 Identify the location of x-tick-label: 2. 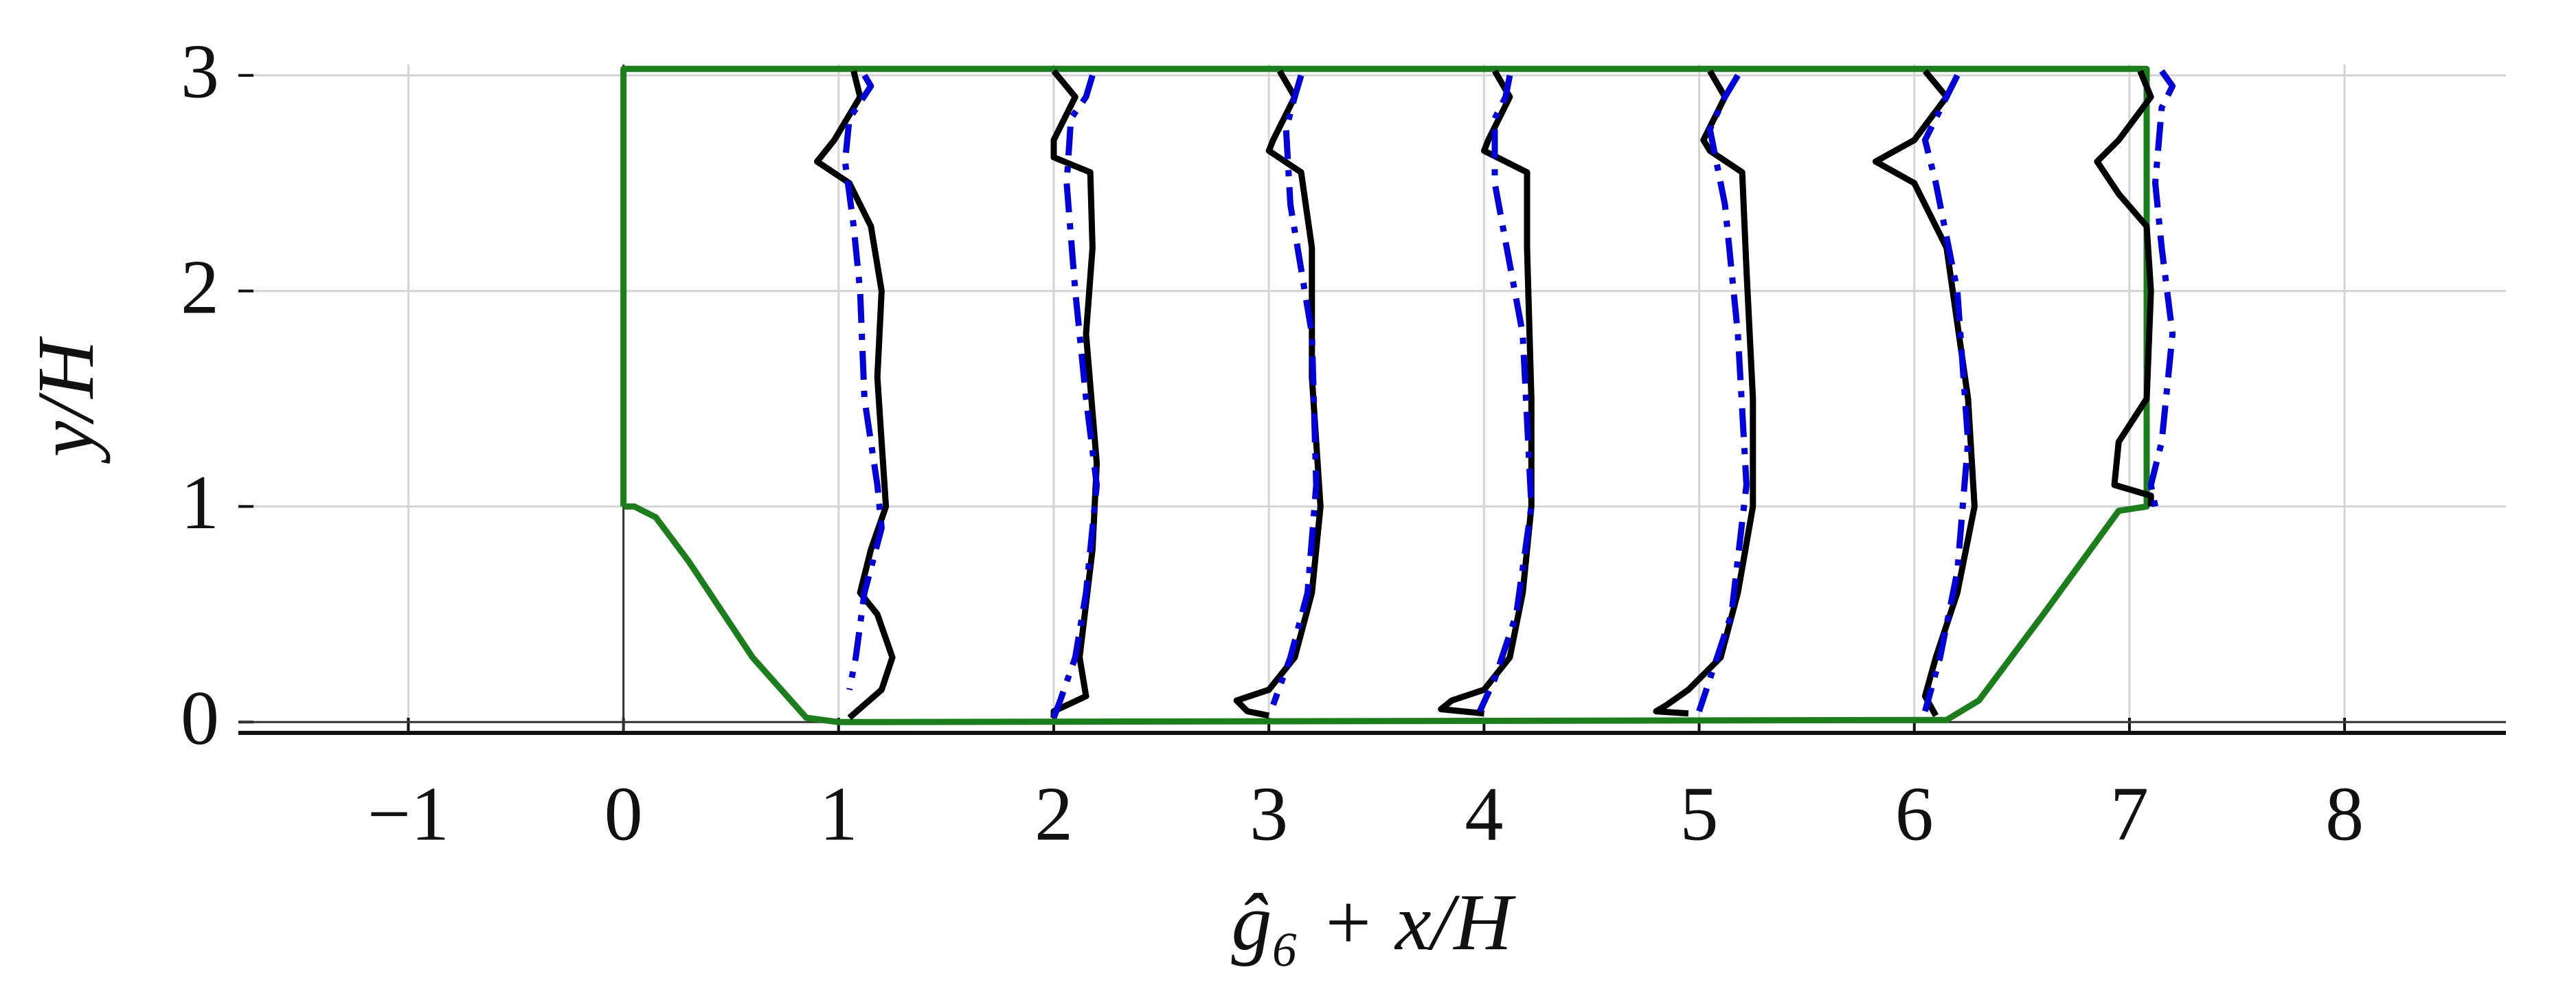
(1054, 814).